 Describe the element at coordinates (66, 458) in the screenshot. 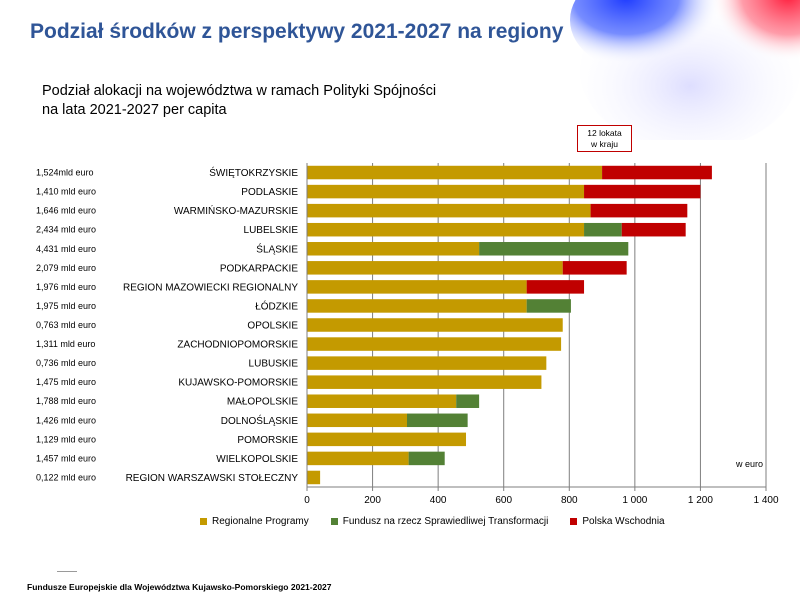

I see `total-label: 1,457 mld euro` at that location.